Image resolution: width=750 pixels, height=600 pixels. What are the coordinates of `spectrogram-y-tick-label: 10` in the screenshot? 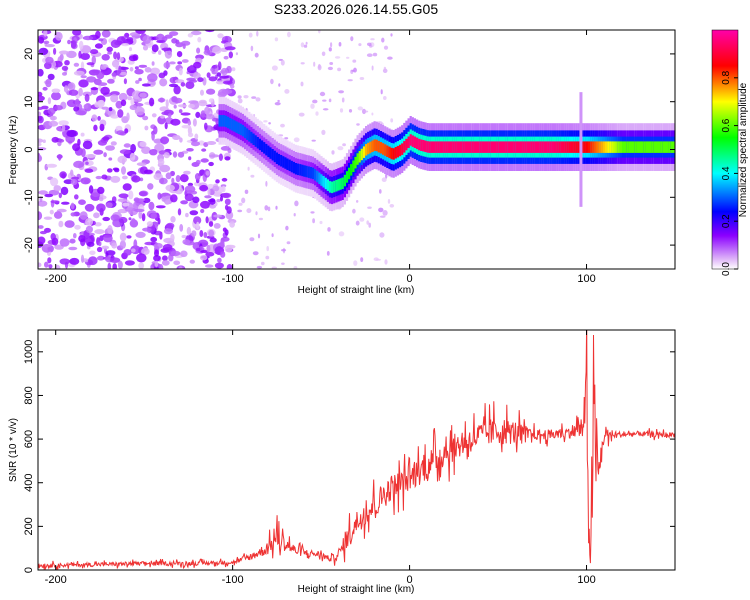 It's located at (29, 102).